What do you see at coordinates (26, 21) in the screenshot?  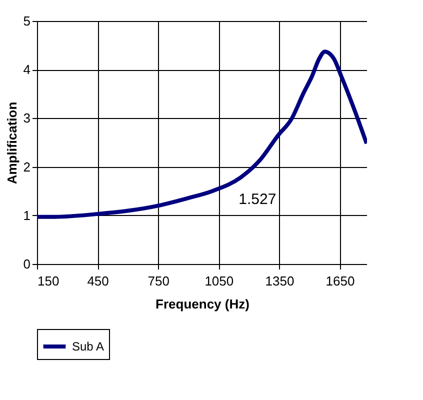 I see `y-tick-label: 5` at bounding box center [26, 21].